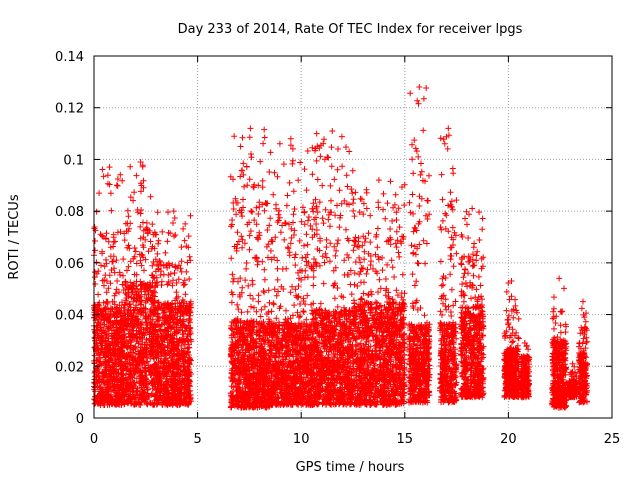  I want to click on x-tick-label: 5, so click(197, 439).